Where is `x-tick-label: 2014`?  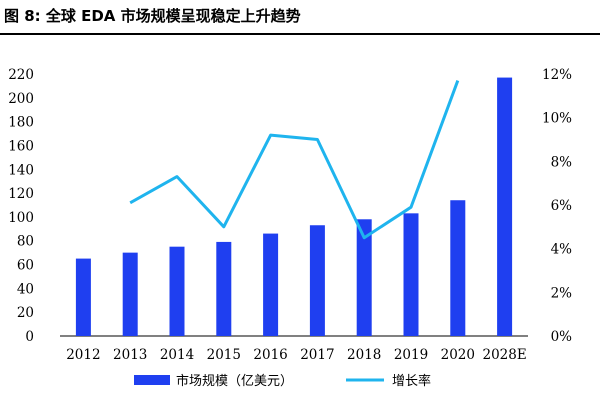
x-tick-label: 2014 is located at coordinates (177, 355).